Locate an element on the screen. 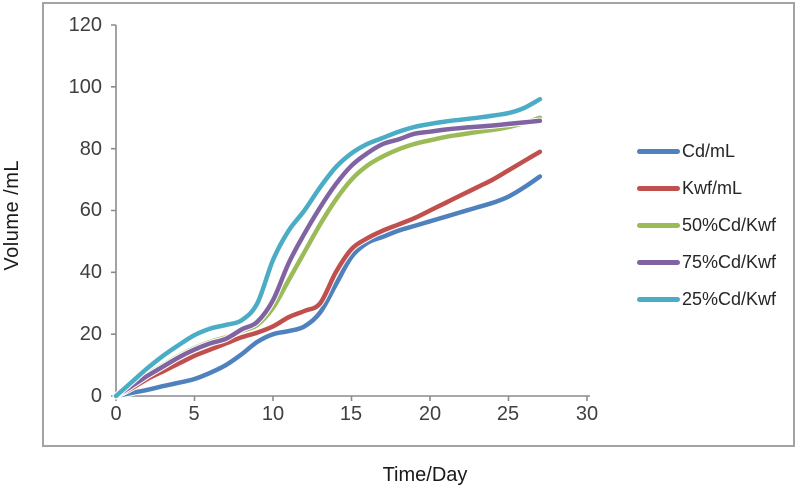 The height and width of the screenshot is (498, 804). legend-item-cd: Cd/mL is located at coordinates (706, 151).